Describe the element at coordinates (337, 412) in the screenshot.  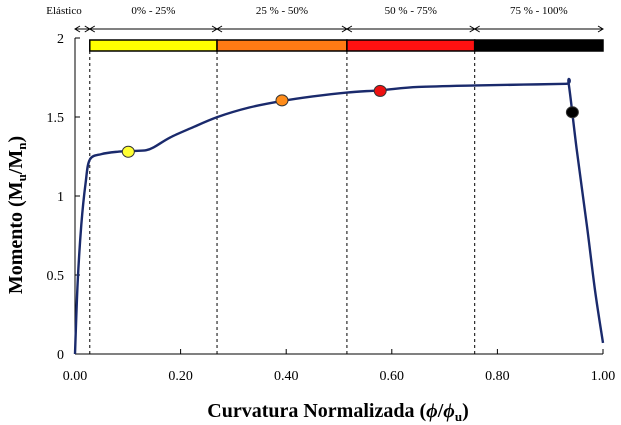
I see `x-axis-title: Curvatura Normalizada (ϕ/ϕu)` at that location.